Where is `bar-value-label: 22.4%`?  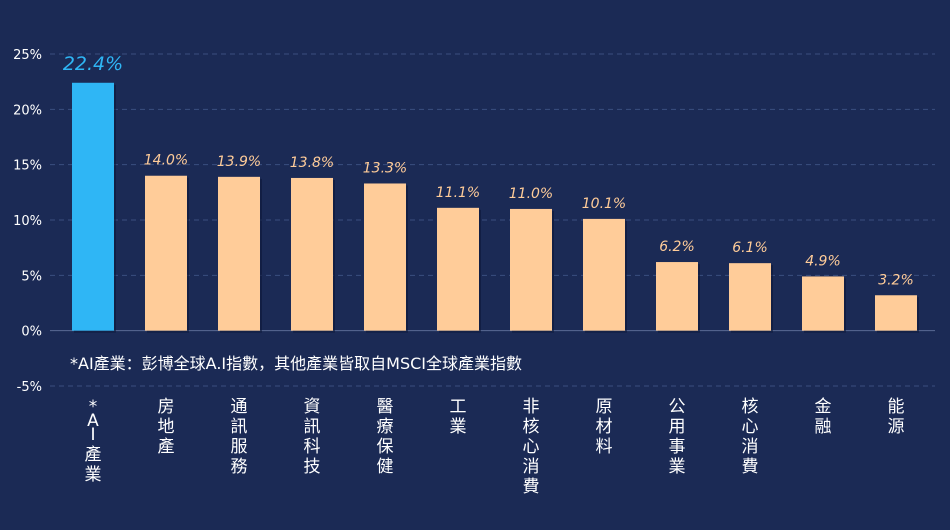 bar-value-label: 22.4% is located at coordinates (93, 64).